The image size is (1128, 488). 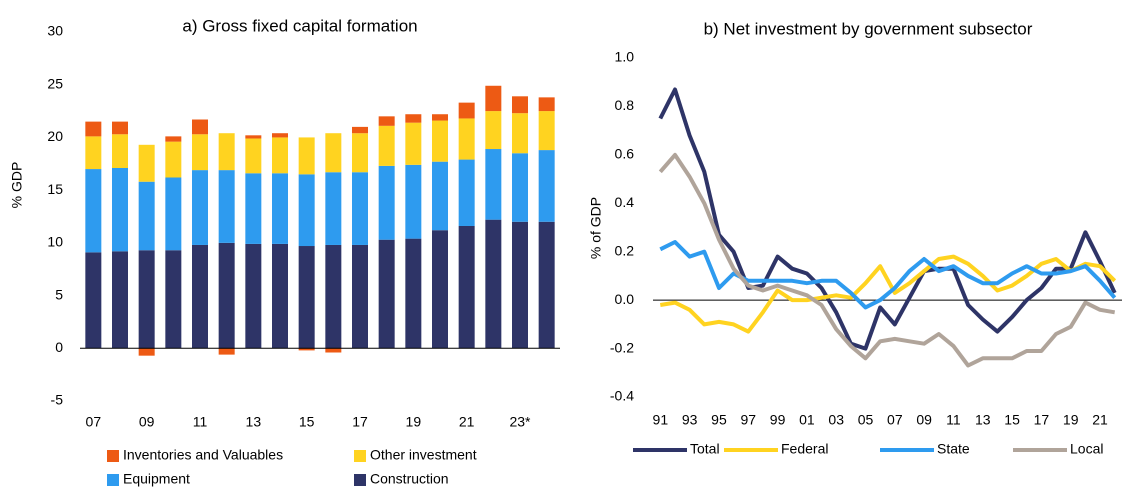 I want to click on y-tick-label: 25, so click(x=55, y=83).